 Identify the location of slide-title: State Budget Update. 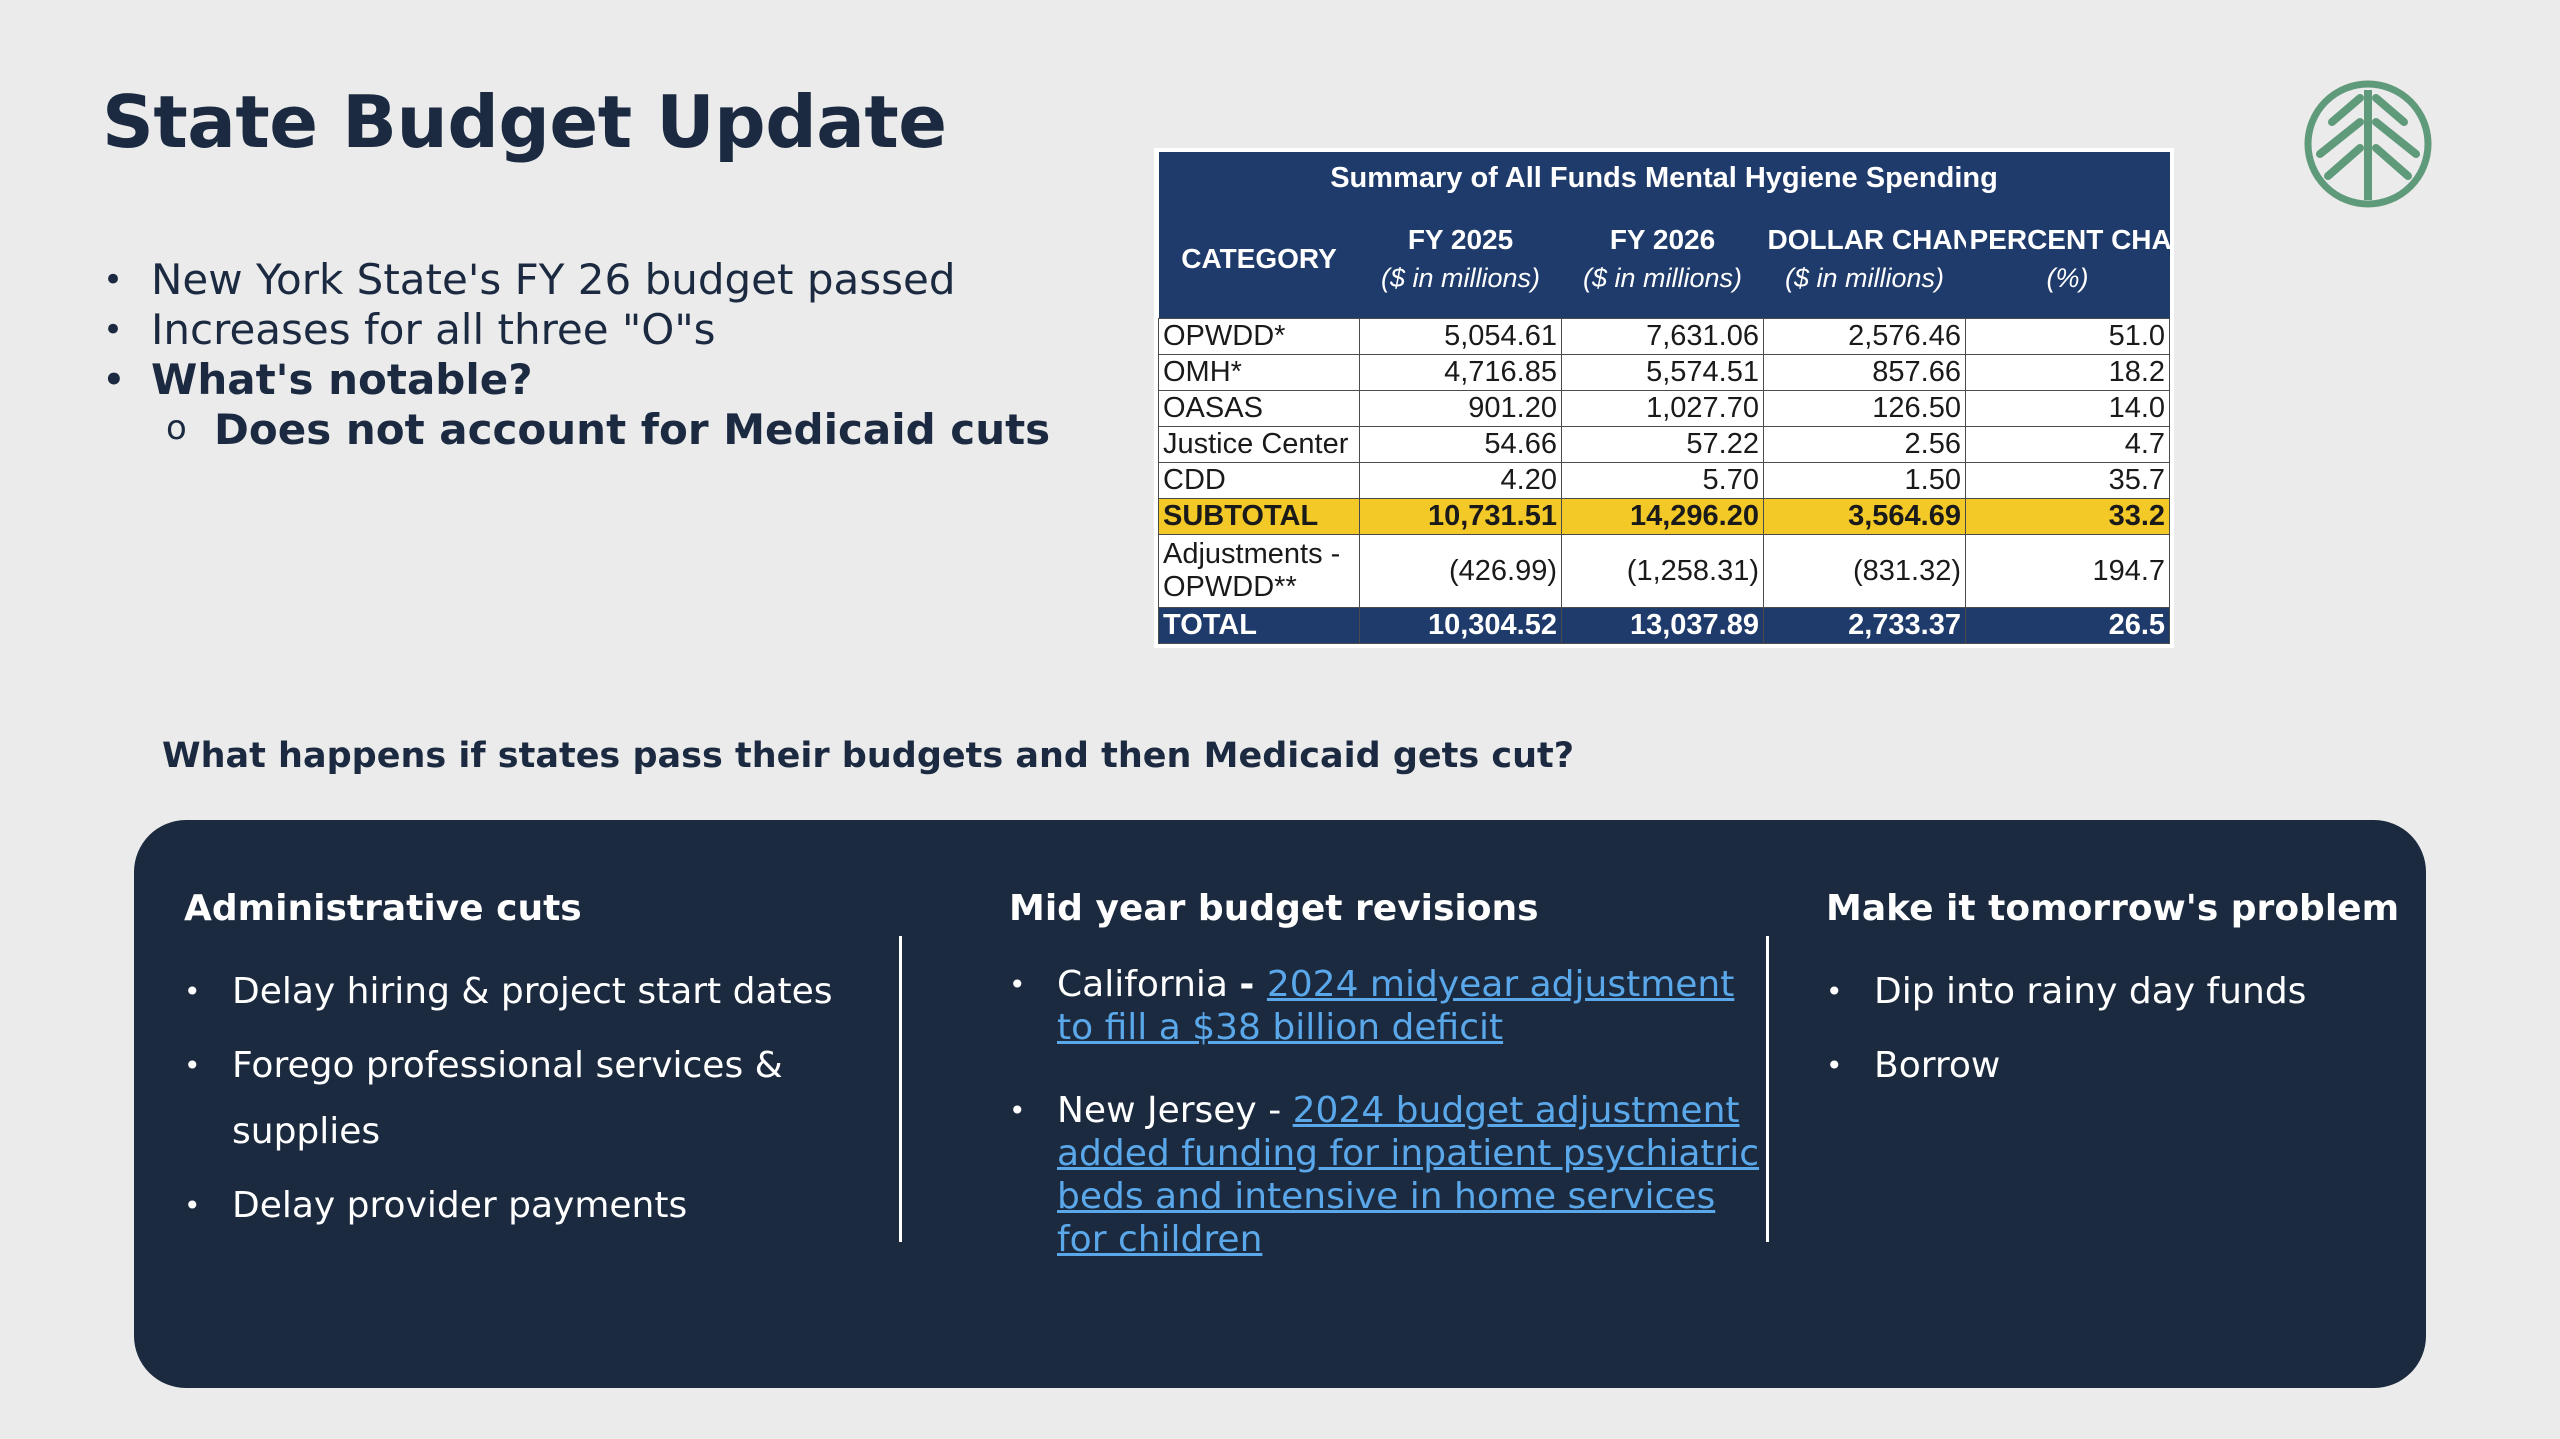
(524, 122).